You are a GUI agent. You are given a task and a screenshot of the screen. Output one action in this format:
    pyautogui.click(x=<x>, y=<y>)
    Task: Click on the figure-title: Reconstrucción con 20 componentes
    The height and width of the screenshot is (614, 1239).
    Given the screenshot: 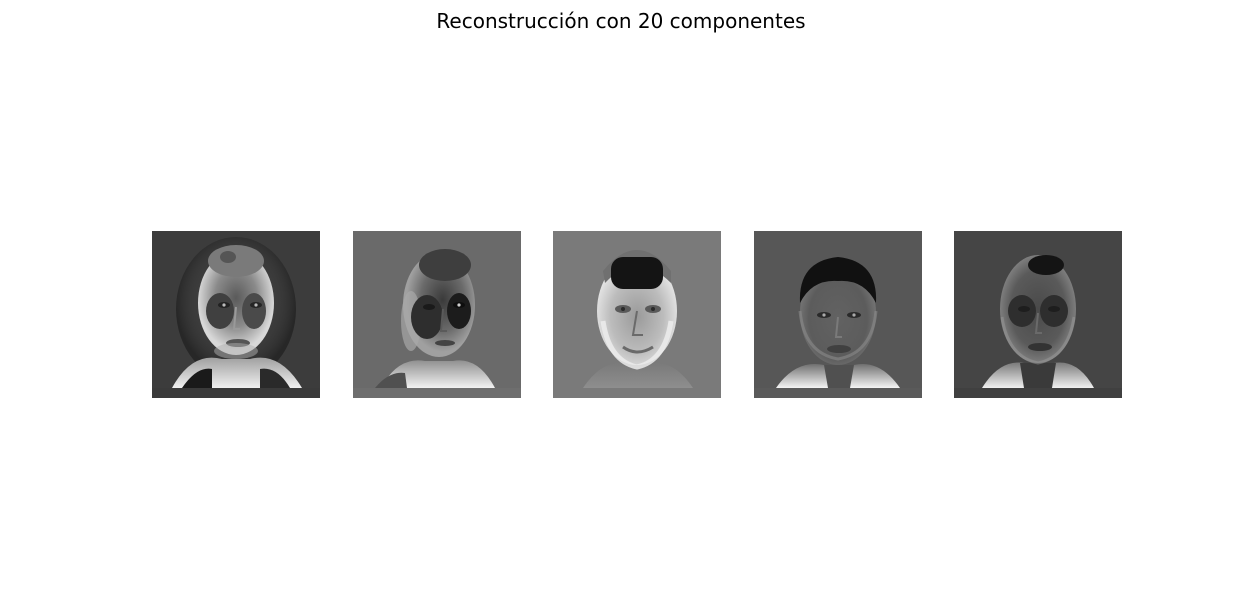 What is the action you would take?
    pyautogui.click(x=621, y=21)
    